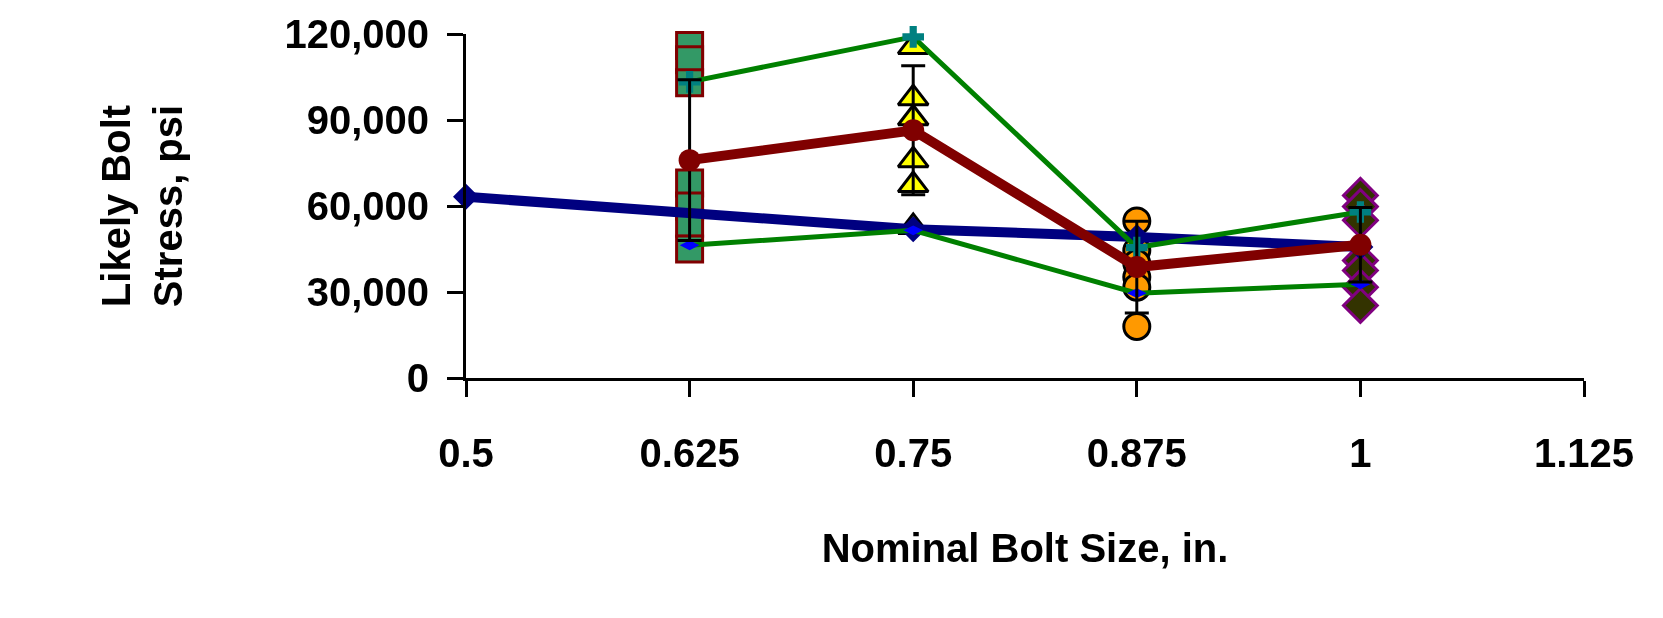 The image size is (1663, 618). I want to click on y-tick-label: 0, so click(417, 378).